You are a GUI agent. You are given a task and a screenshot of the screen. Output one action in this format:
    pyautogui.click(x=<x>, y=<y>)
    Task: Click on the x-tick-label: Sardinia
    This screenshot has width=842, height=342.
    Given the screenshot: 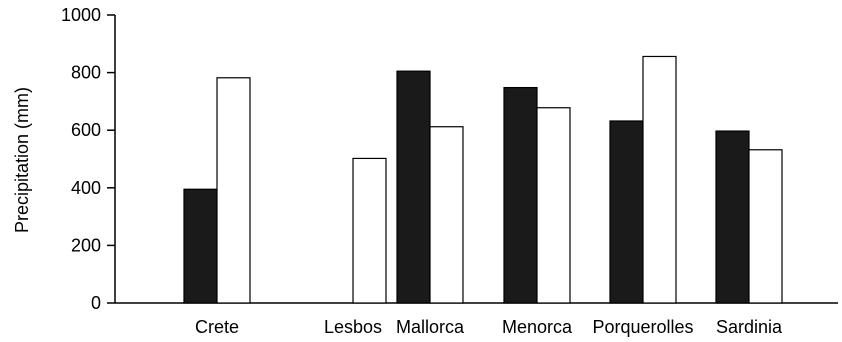 What is the action you would take?
    pyautogui.click(x=749, y=327)
    